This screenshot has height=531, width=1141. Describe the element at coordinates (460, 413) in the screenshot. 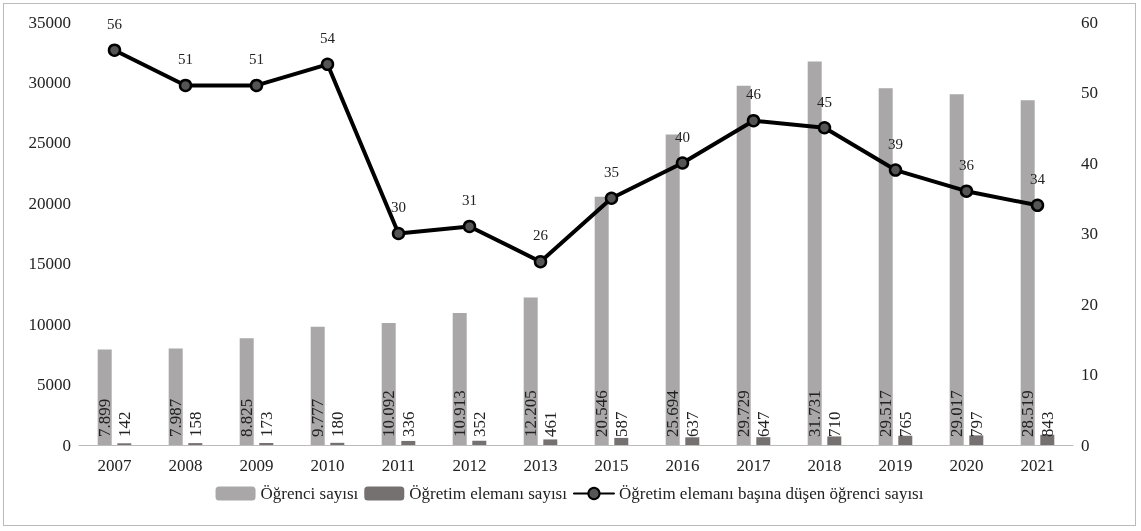

I see `data-label: 10.913` at that location.